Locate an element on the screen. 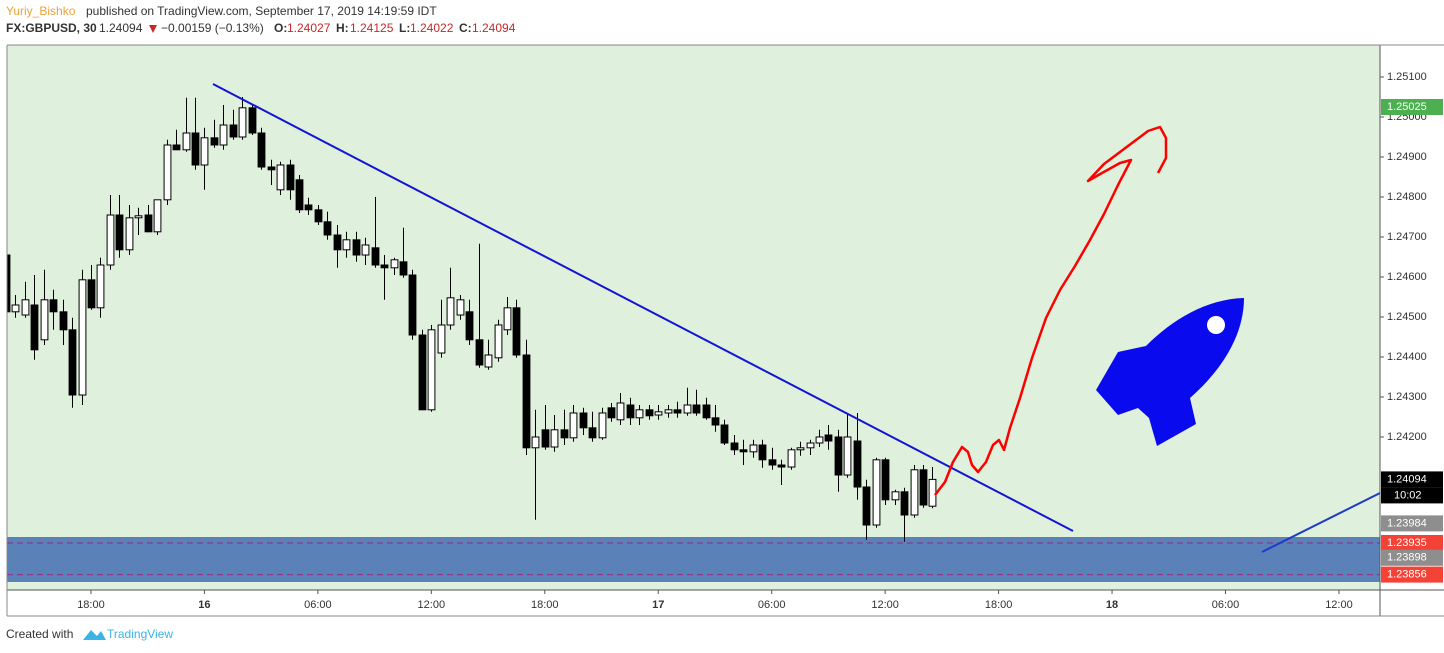  y-tick-label: 1.24300 is located at coordinates (1407, 397).